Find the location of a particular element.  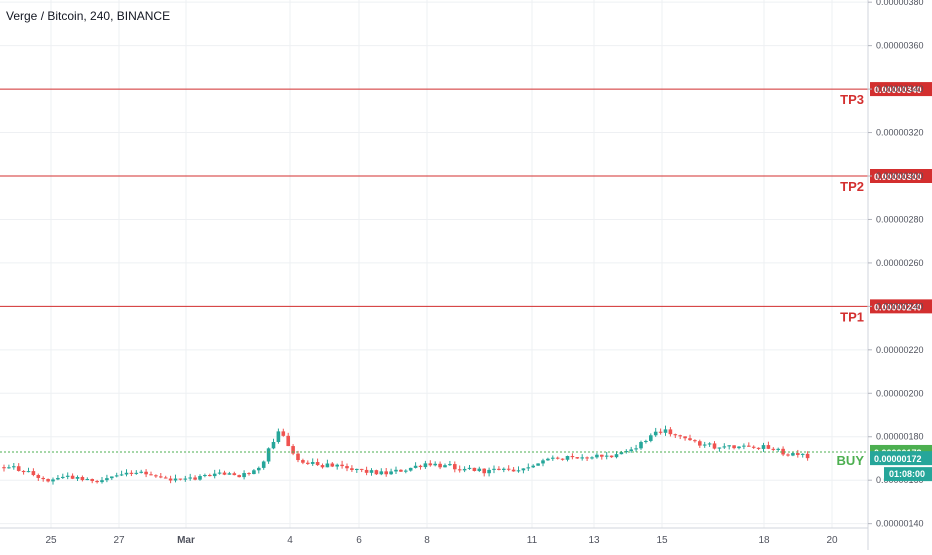

x-tick-label: 18 is located at coordinates (764, 540).